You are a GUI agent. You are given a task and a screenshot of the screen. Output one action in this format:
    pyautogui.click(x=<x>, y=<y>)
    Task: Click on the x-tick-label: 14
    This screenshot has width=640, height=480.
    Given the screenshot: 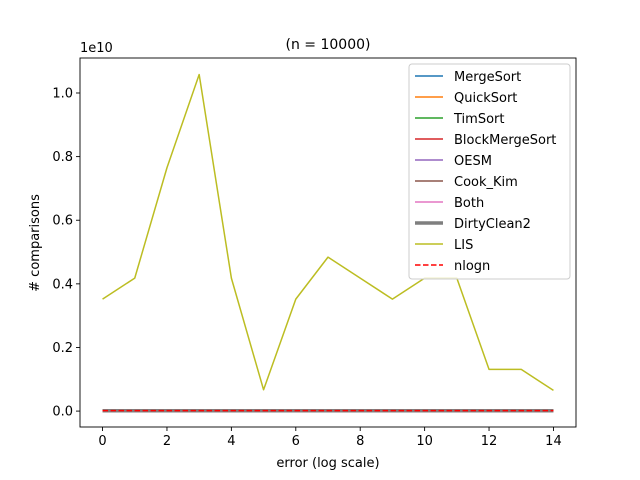 What is the action you would take?
    pyautogui.click(x=553, y=441)
    